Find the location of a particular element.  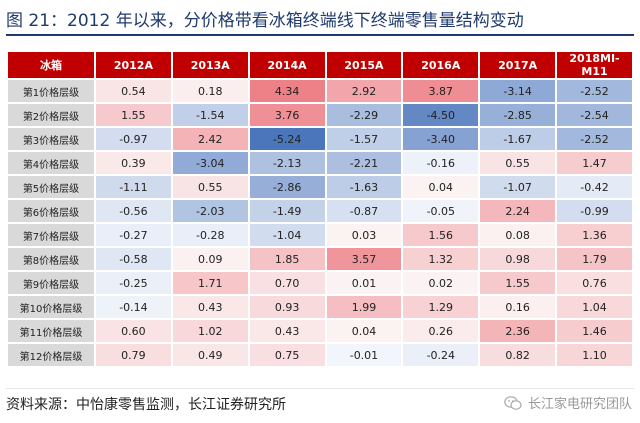

heat-cell: -4.50 is located at coordinates (441, 115).